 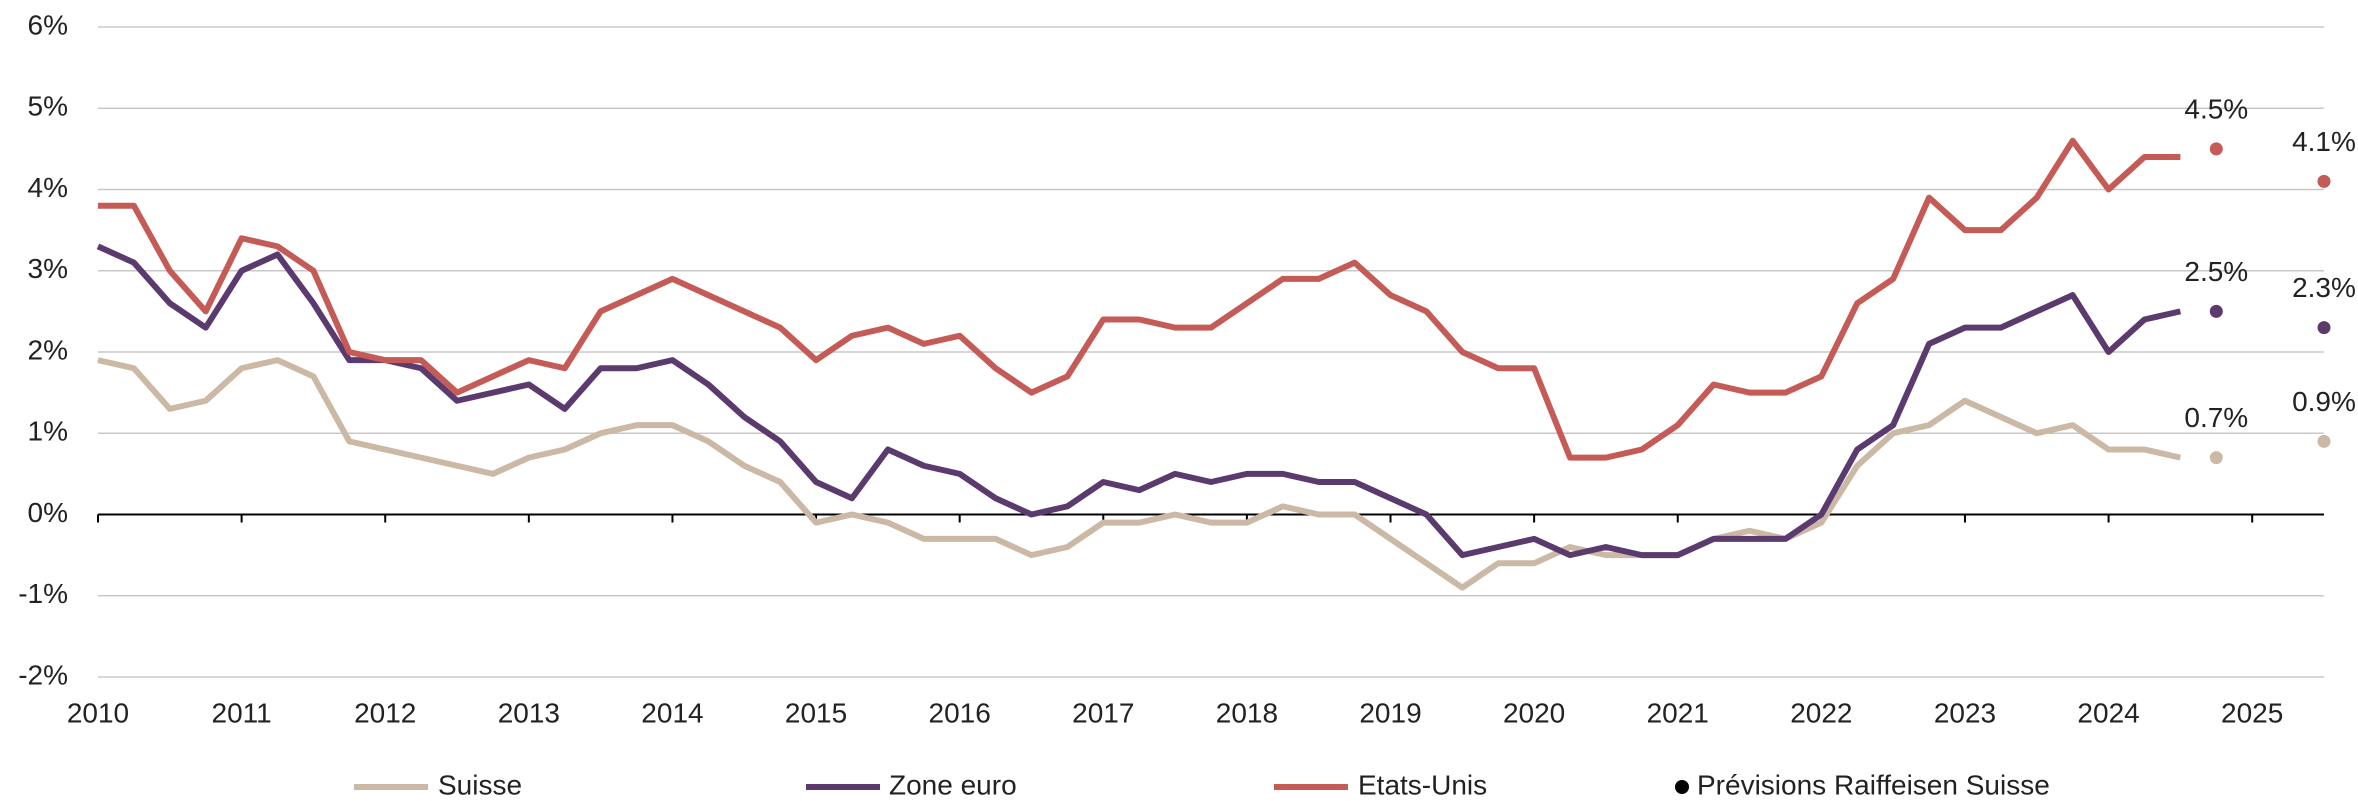 What do you see at coordinates (953, 784) in the screenshot?
I see `legend-label: Zone euro` at bounding box center [953, 784].